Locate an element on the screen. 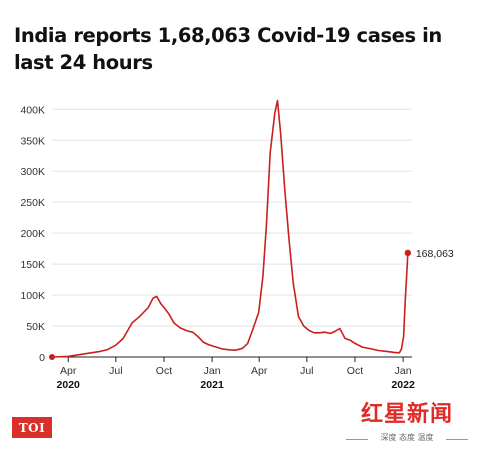  y-tick-label: 0 is located at coordinates (42, 358).